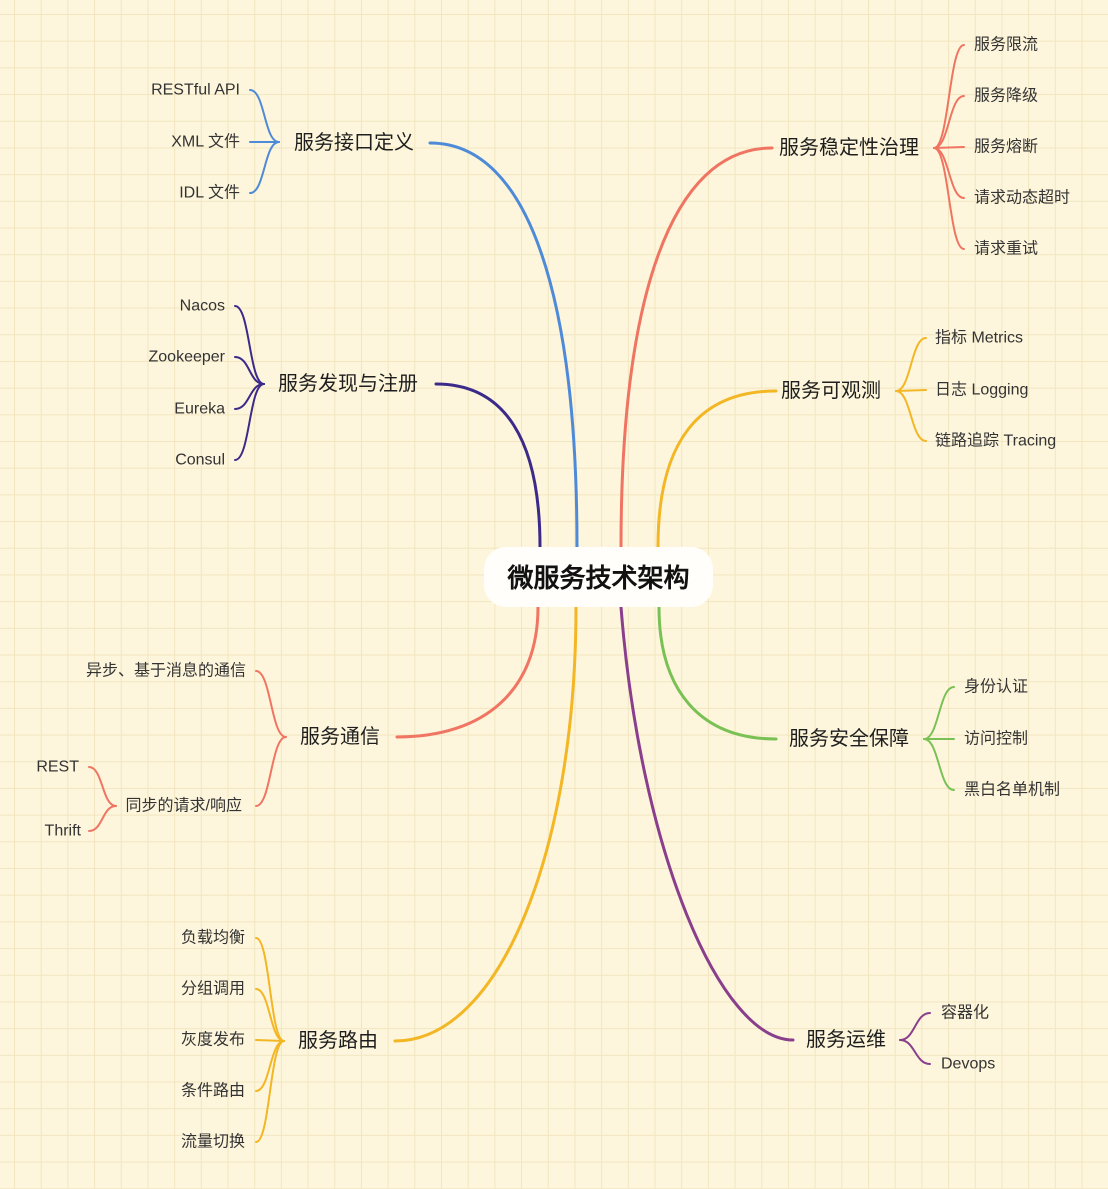  Describe the element at coordinates (1012, 790) in the screenshot. I see `leaf-label: 黑白名单机制` at that location.